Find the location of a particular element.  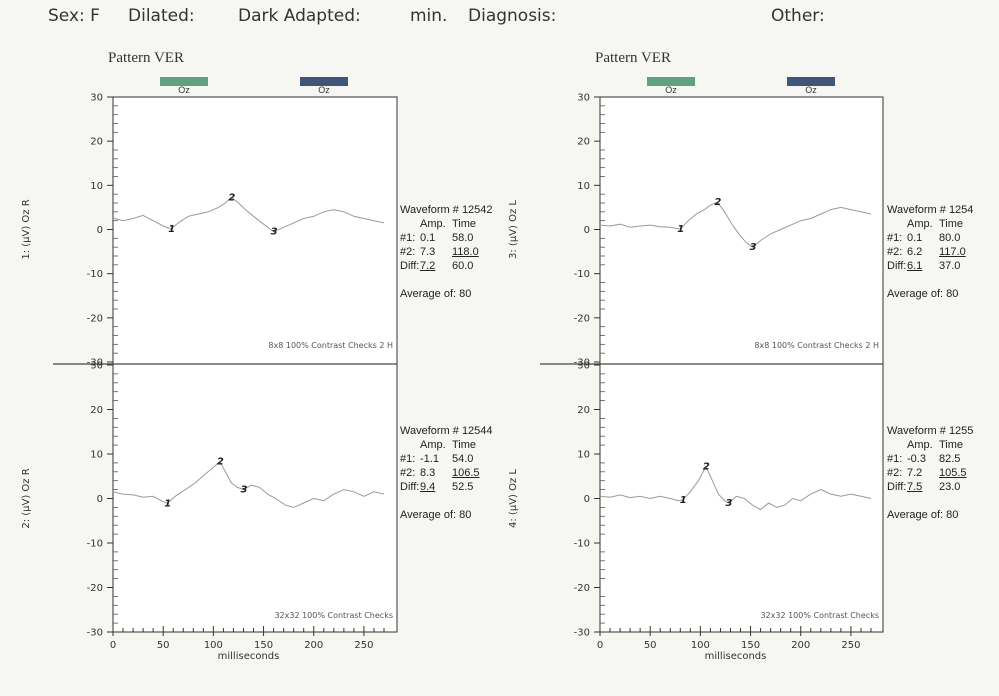

row-time: 58.0 is located at coordinates (463, 238).